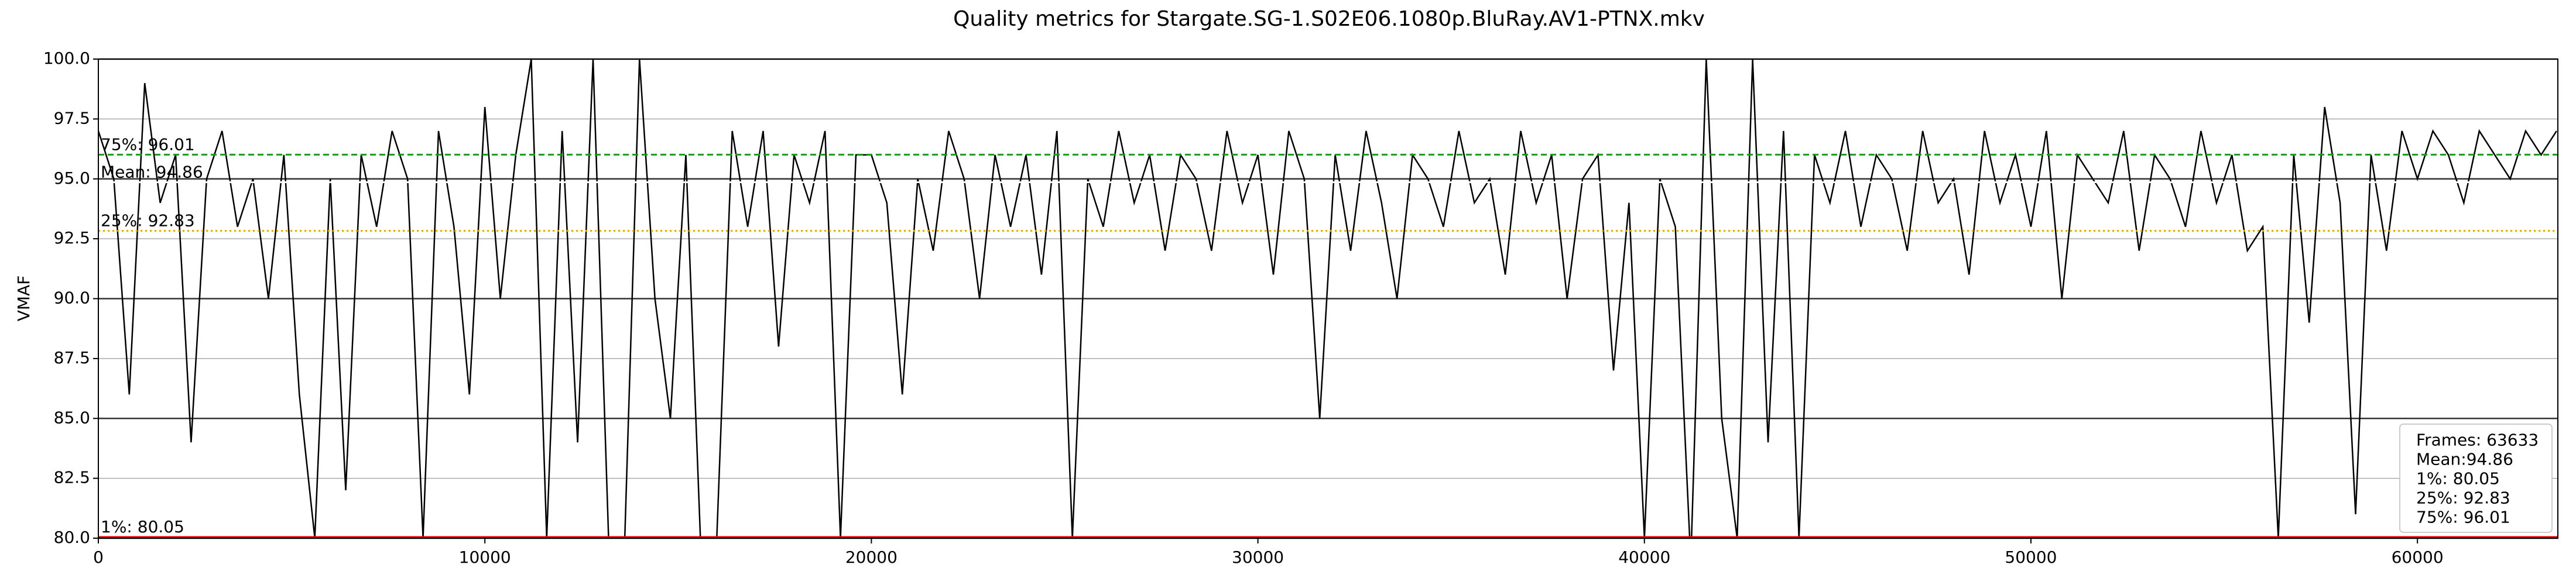  What do you see at coordinates (2458, 478) in the screenshot?
I see `legend-text: 1%: 80.05` at bounding box center [2458, 478].